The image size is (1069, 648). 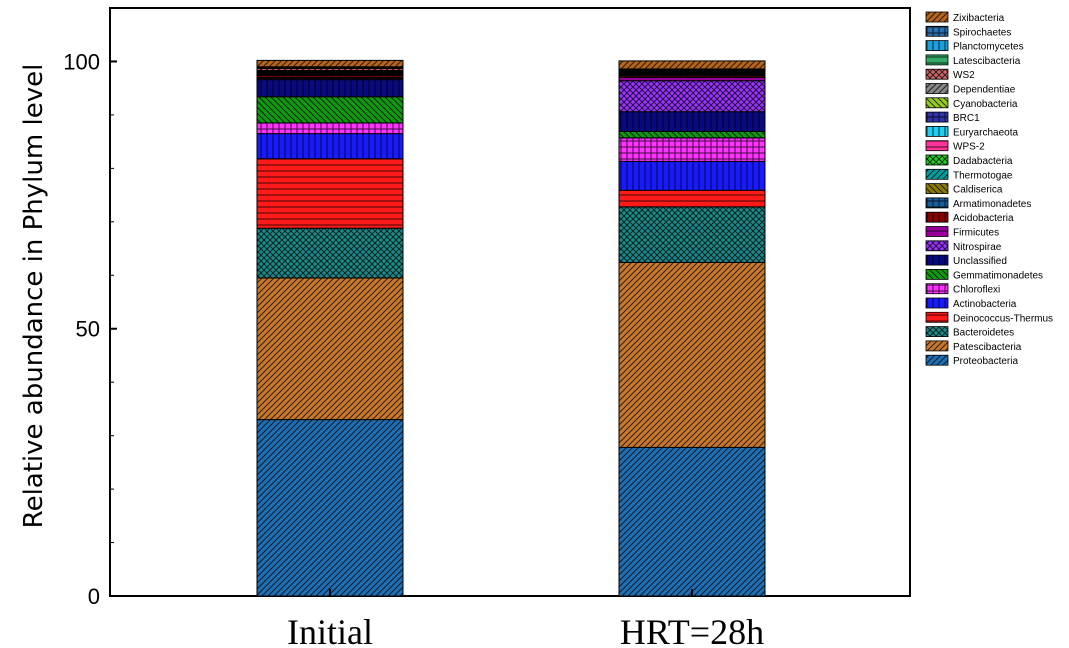 What do you see at coordinates (964, 75) in the screenshot?
I see `legend-label: WS2` at bounding box center [964, 75].